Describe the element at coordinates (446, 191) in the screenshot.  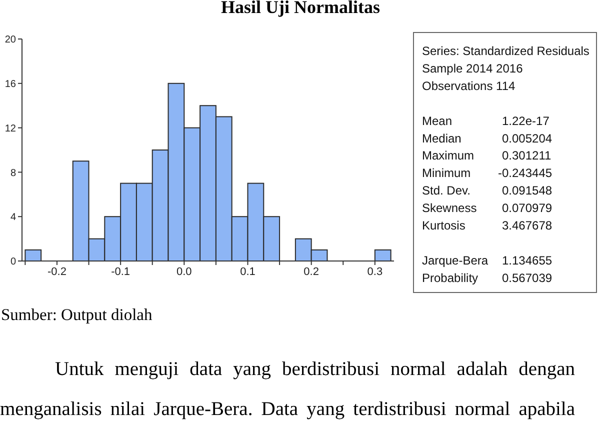
I see `text: Std. Dev.` at that location.